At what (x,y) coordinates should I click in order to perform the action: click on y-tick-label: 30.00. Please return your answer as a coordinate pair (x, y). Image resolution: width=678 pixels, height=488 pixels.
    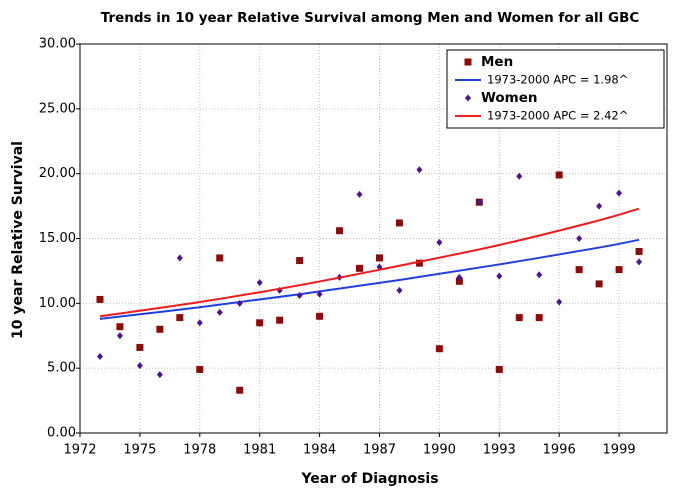
    Looking at the image, I should click on (57, 44).